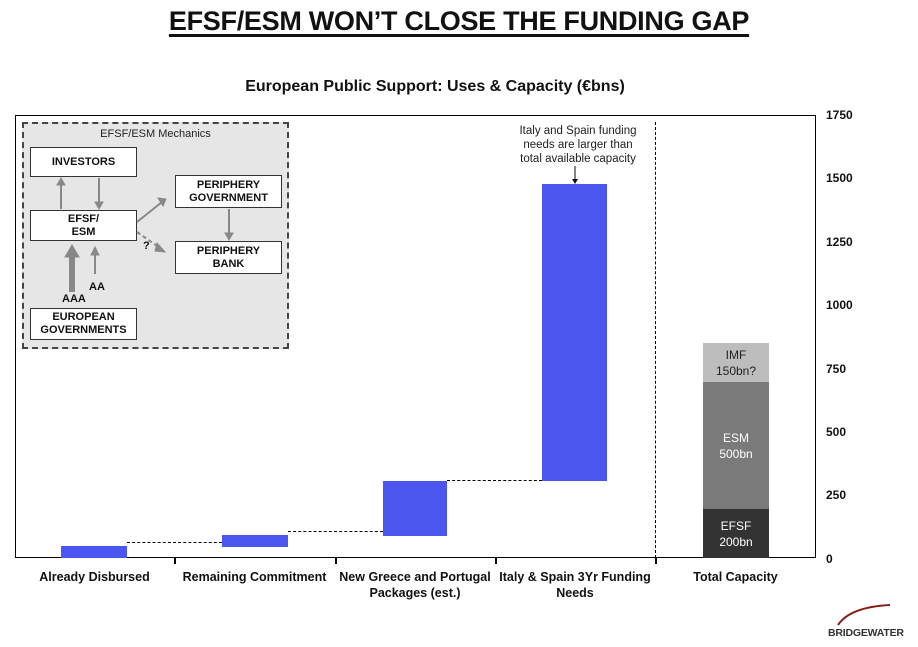 This screenshot has width=918, height=647. I want to click on x-label-remaining-commitment: Remaining Commitment, so click(254, 577).